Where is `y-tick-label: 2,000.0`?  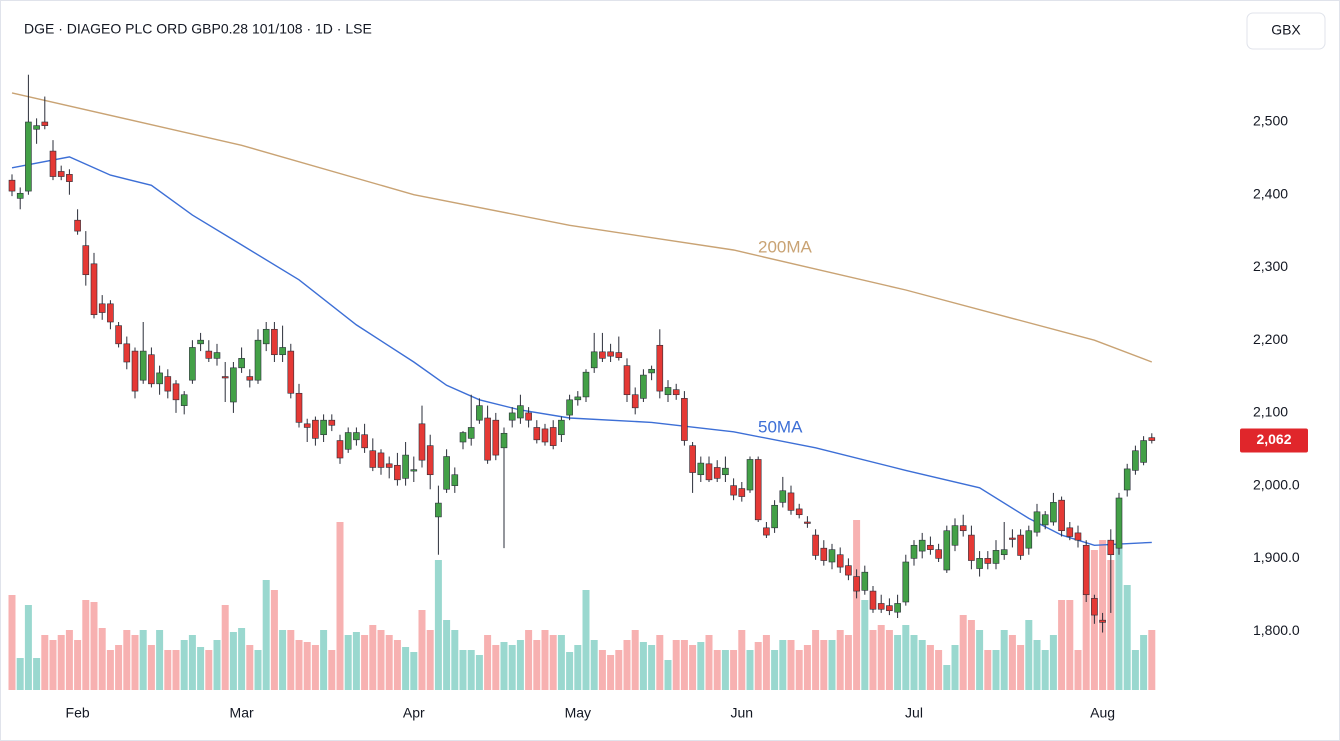
y-tick-label: 2,000.0 is located at coordinates (1276, 484).